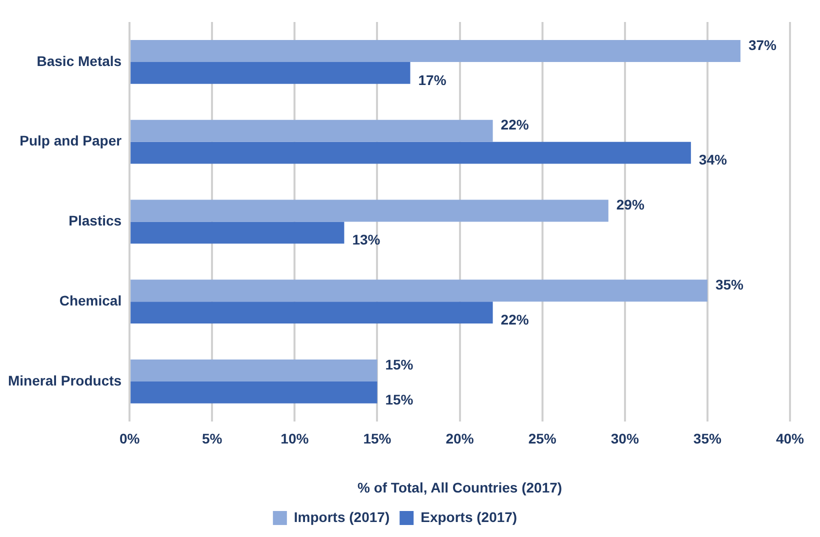  I want to click on data-label: 13%, so click(366, 240).